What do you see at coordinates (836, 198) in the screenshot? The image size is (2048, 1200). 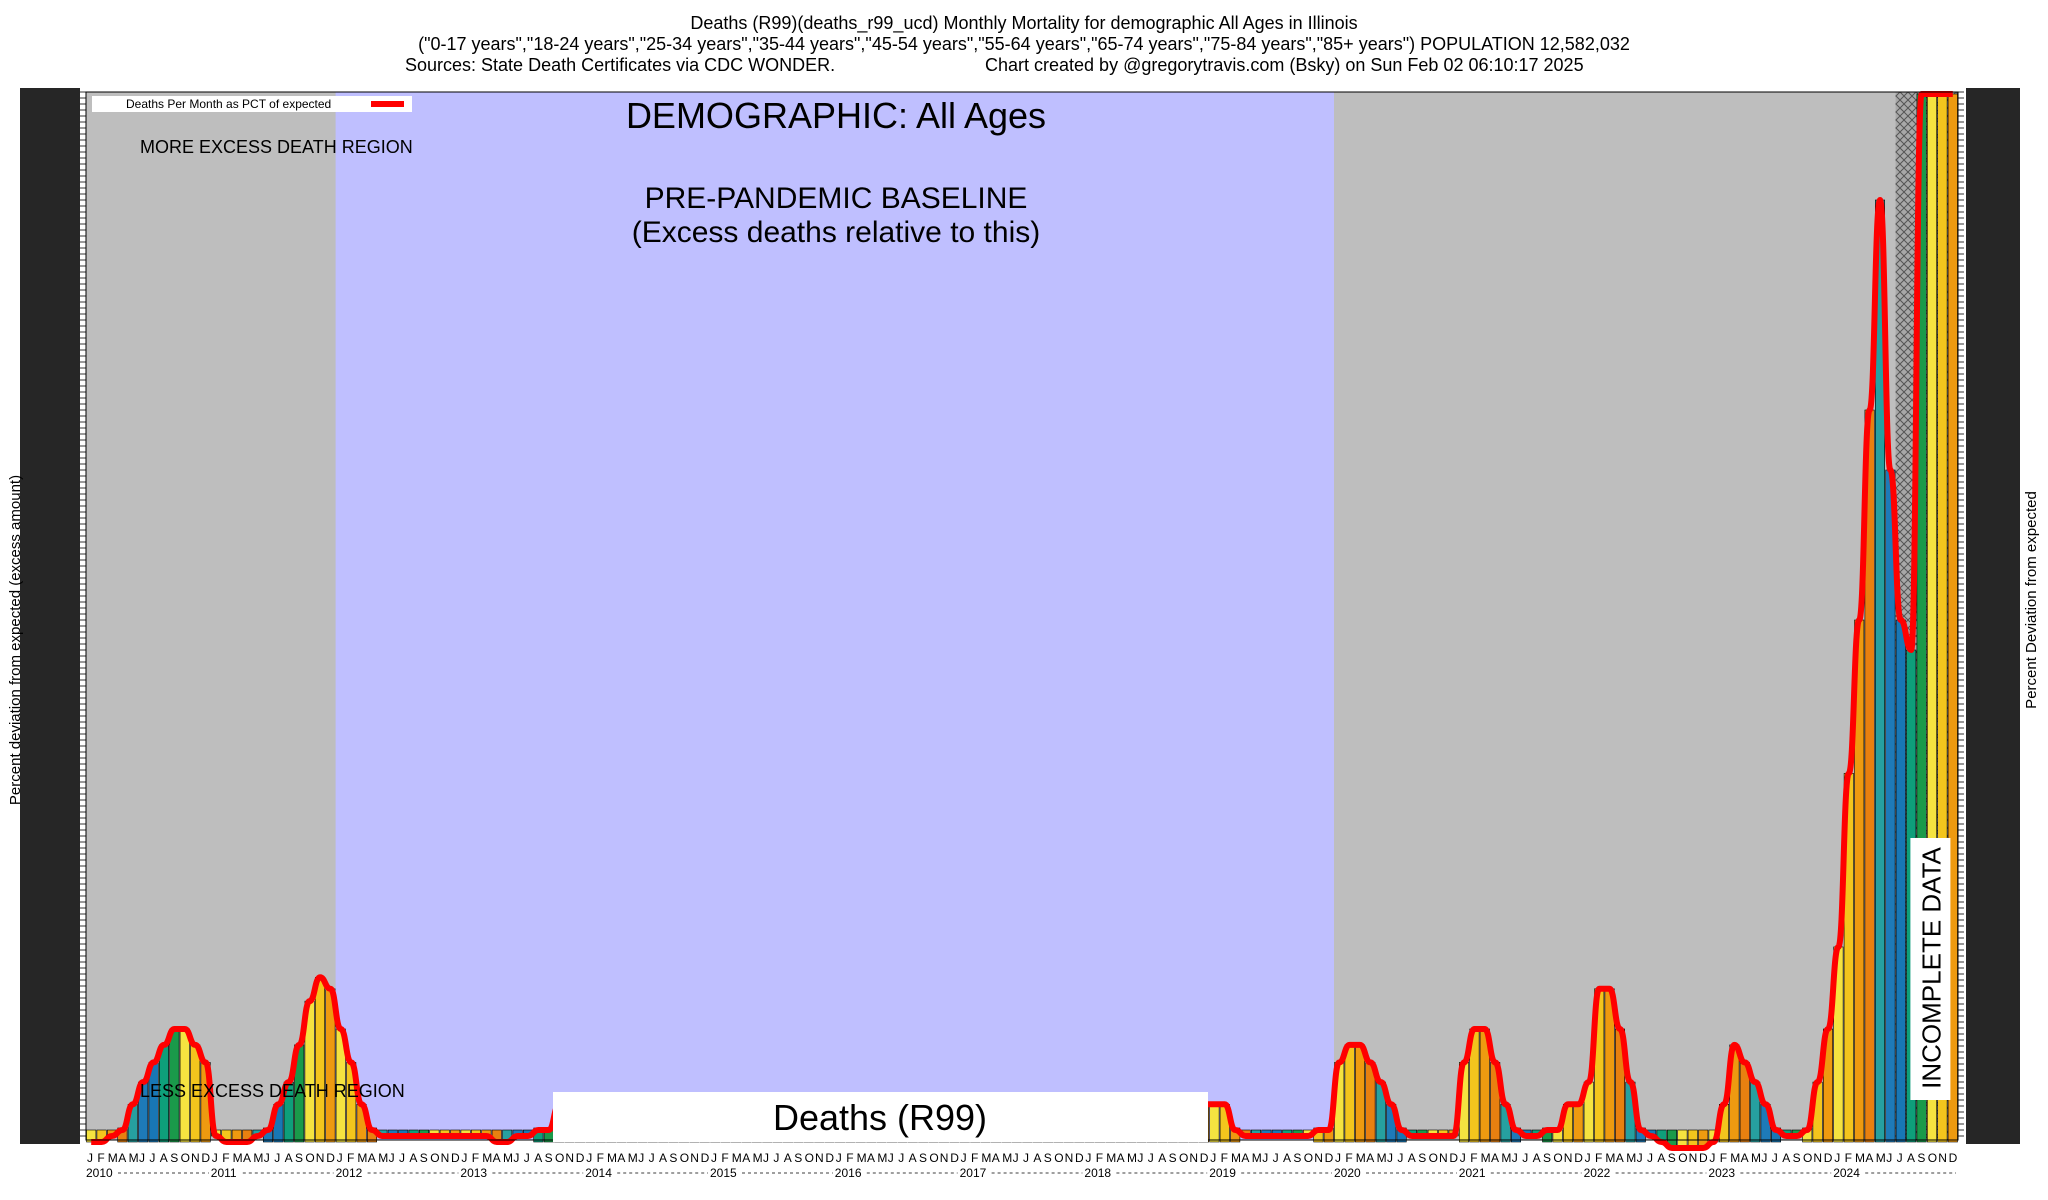 I see `baseline-label-1: PRE-PANDEMIC BASELINE` at bounding box center [836, 198].